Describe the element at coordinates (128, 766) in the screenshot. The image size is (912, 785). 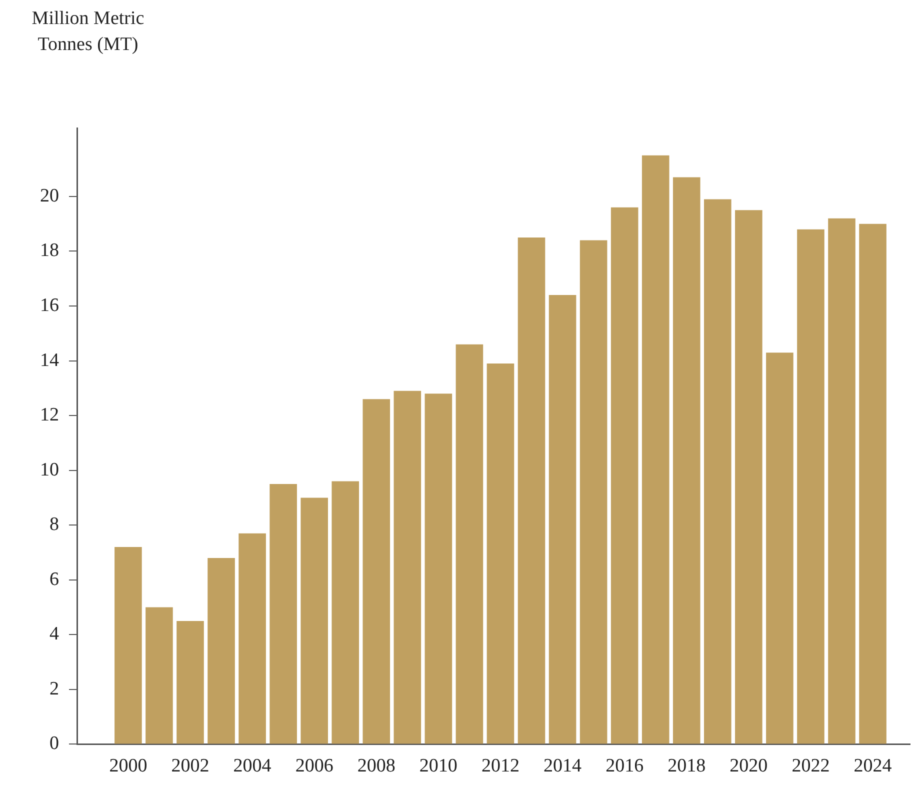
I see `x-tick-label: 2000` at that location.